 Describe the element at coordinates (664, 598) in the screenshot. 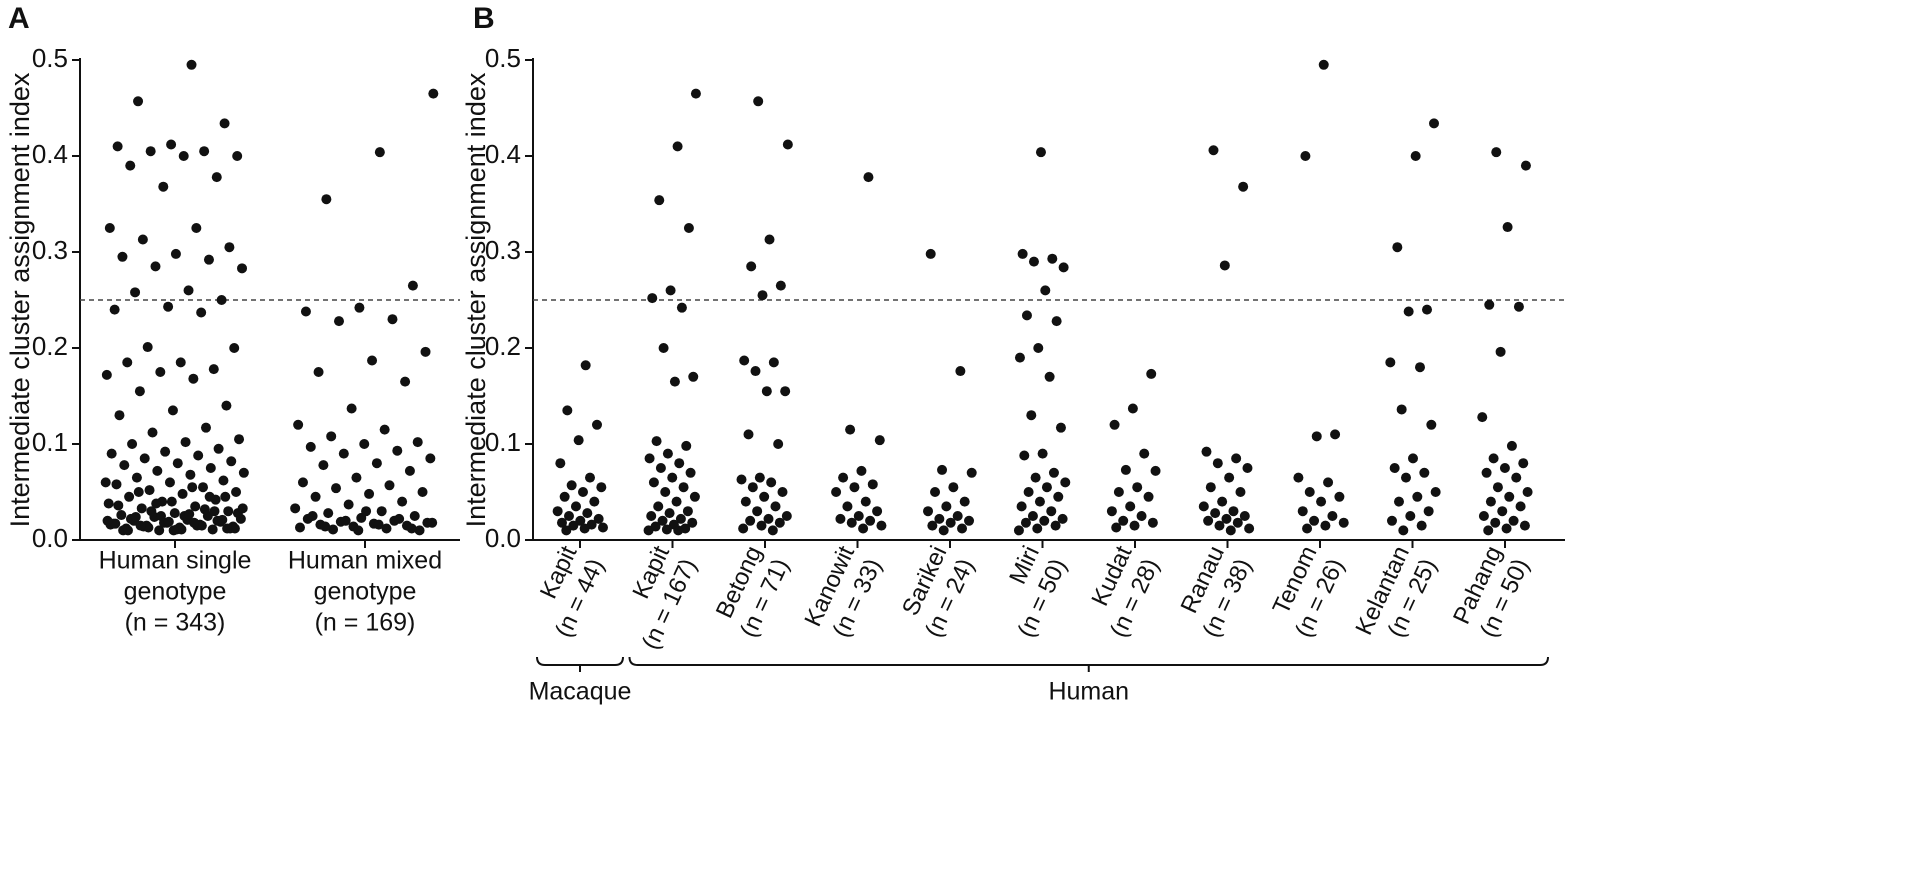

I see `x-tick-label-group: Kapit(n = 167)` at that location.